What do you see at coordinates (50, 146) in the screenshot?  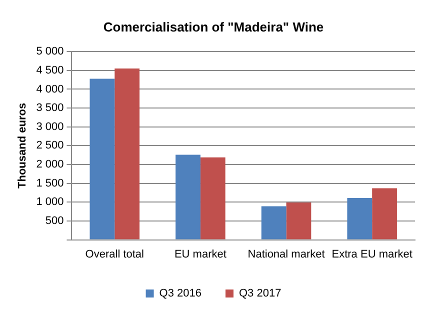 I see `y-tick-label: 2 500` at bounding box center [50, 146].